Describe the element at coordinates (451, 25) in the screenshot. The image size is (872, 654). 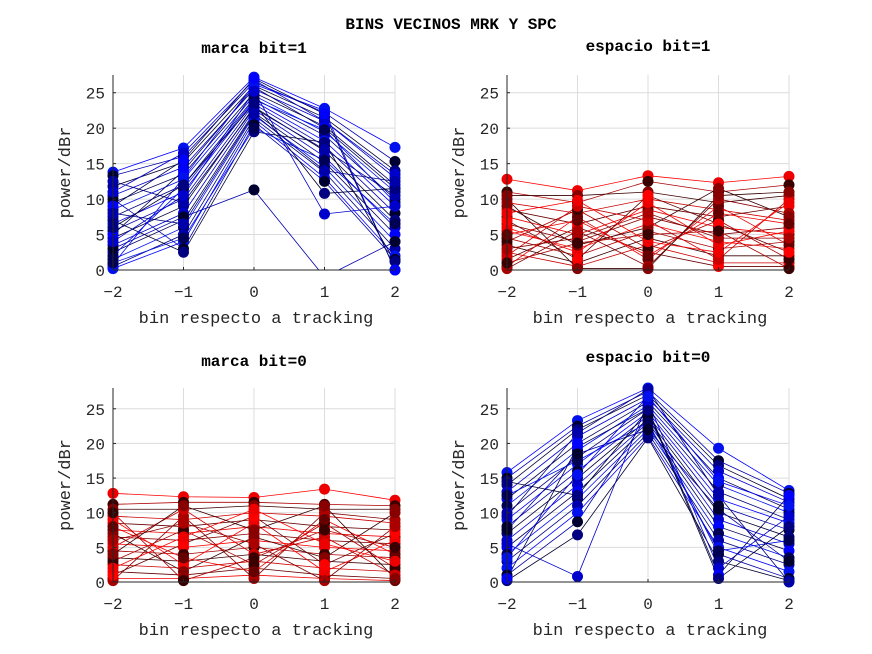
I see `figure-suptitle: BINS VECINOS MRK Y SPC` at that location.